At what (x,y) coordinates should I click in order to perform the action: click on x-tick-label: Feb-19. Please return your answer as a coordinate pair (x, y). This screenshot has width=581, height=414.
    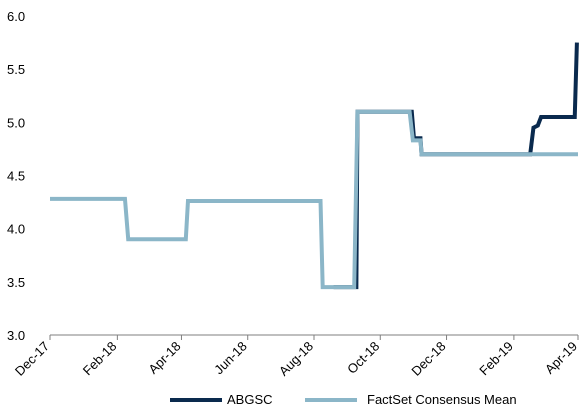
    Looking at the image, I should click on (496, 359).